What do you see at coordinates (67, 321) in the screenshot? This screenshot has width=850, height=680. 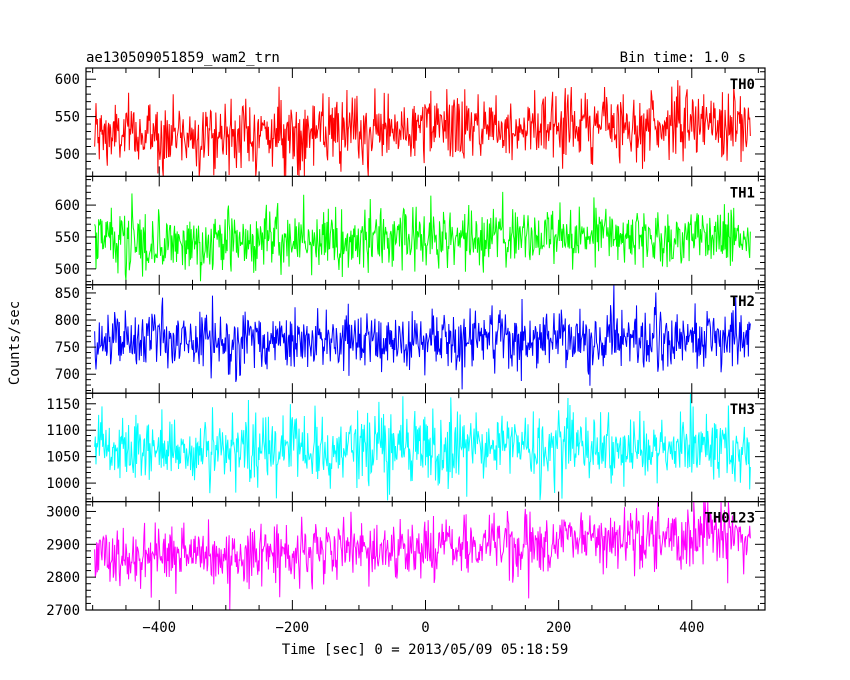 I see `y-tick-label: 800` at bounding box center [67, 321].